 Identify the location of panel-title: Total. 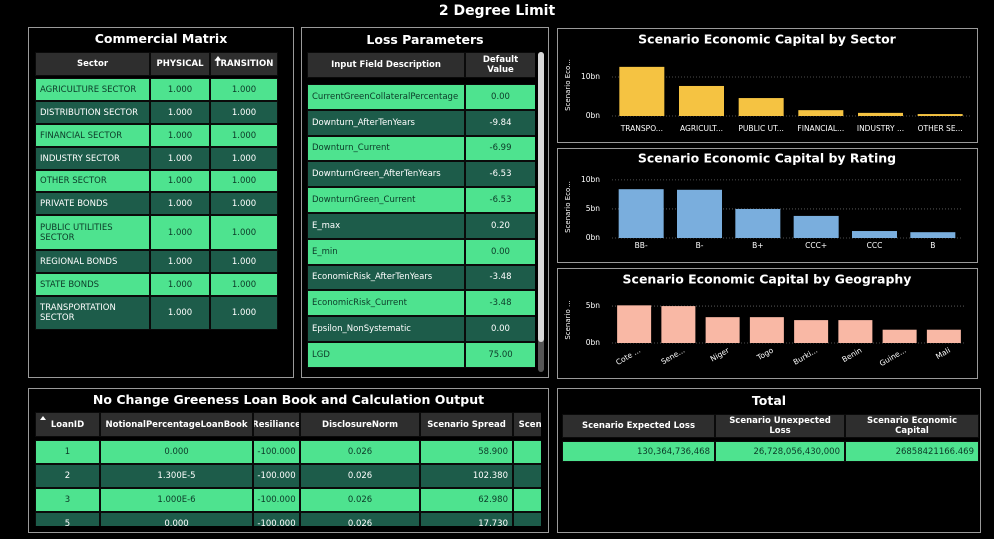
(769, 400).